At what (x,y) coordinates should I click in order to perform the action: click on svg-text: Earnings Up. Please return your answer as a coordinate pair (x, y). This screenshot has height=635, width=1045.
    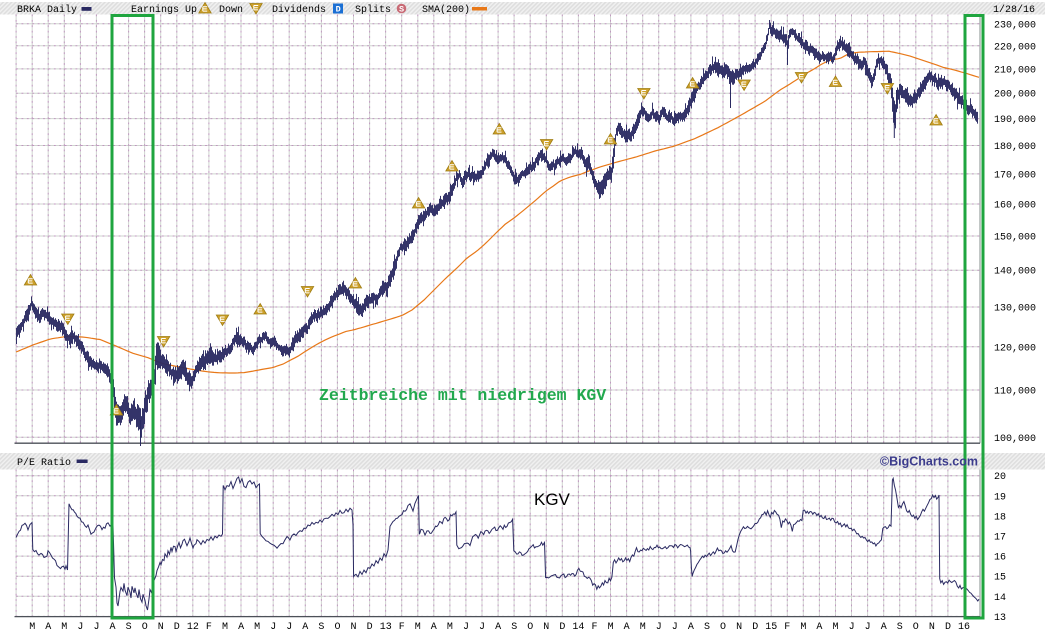
    Looking at the image, I should click on (164, 10).